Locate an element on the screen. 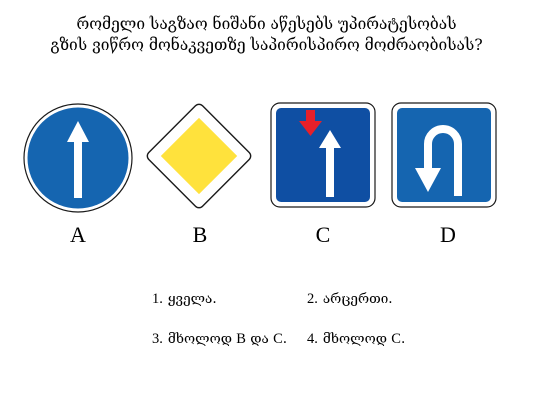 The width and height of the screenshot is (533, 400). answer-option-2: 2. არცერთი. is located at coordinates (350, 299).